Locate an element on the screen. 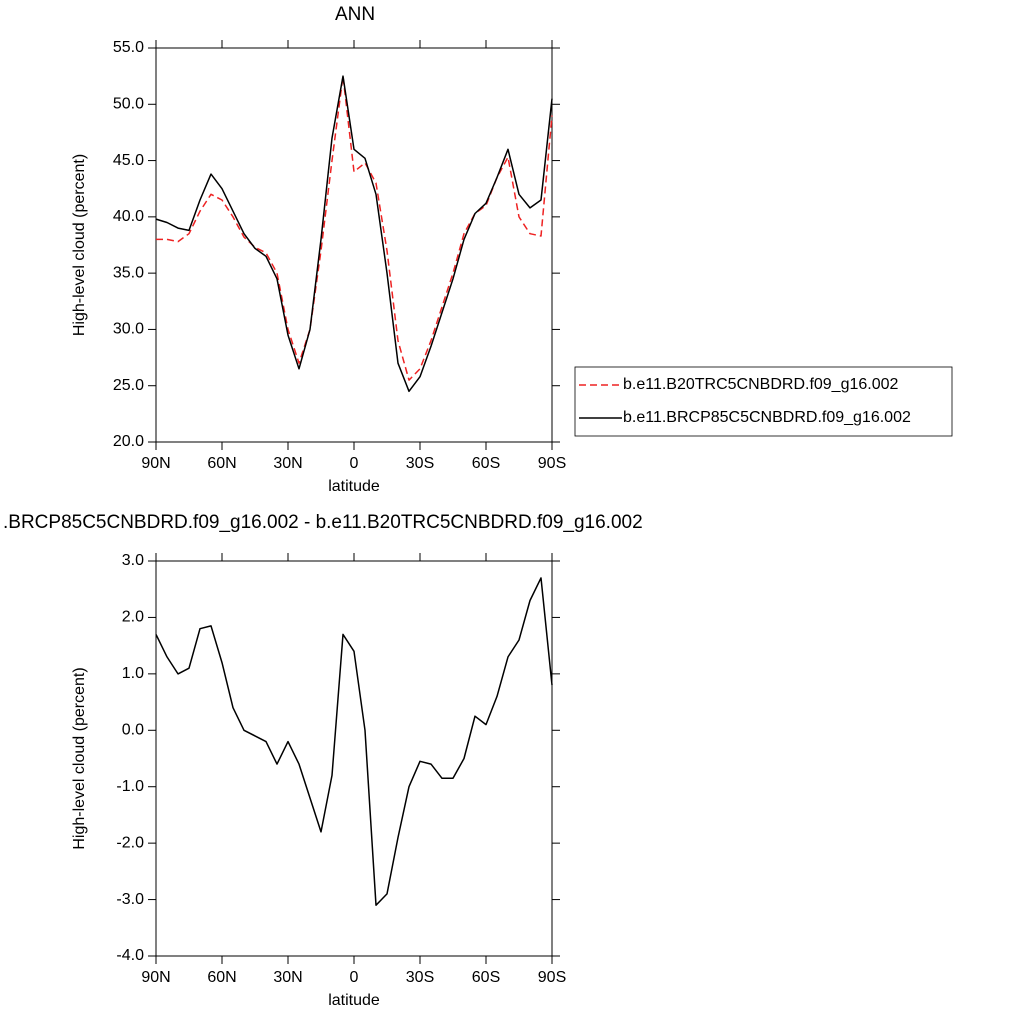  legend-box is located at coordinates (763, 401).